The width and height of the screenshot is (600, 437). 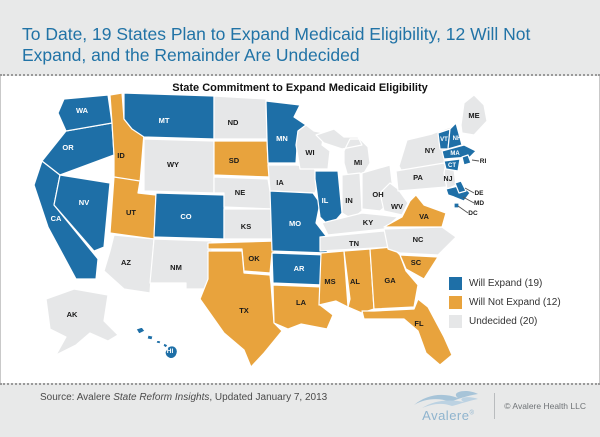 What do you see at coordinates (460, 187) in the screenshot?
I see `state-DE` at bounding box center [460, 187].